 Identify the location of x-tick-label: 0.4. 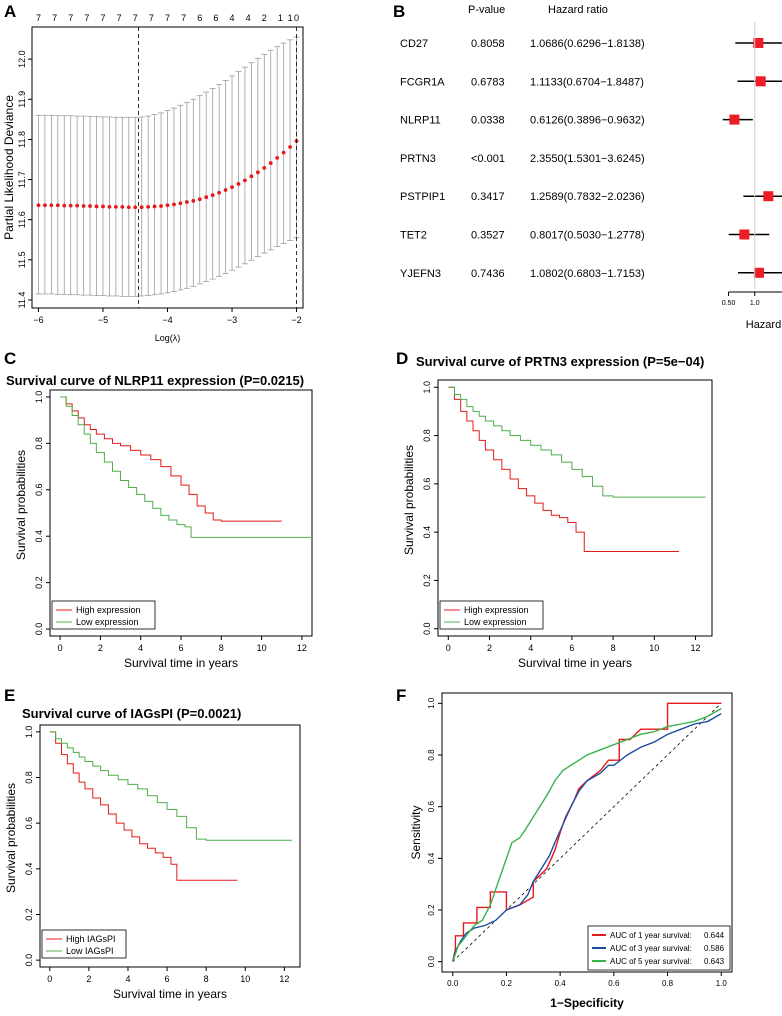
(561, 983).